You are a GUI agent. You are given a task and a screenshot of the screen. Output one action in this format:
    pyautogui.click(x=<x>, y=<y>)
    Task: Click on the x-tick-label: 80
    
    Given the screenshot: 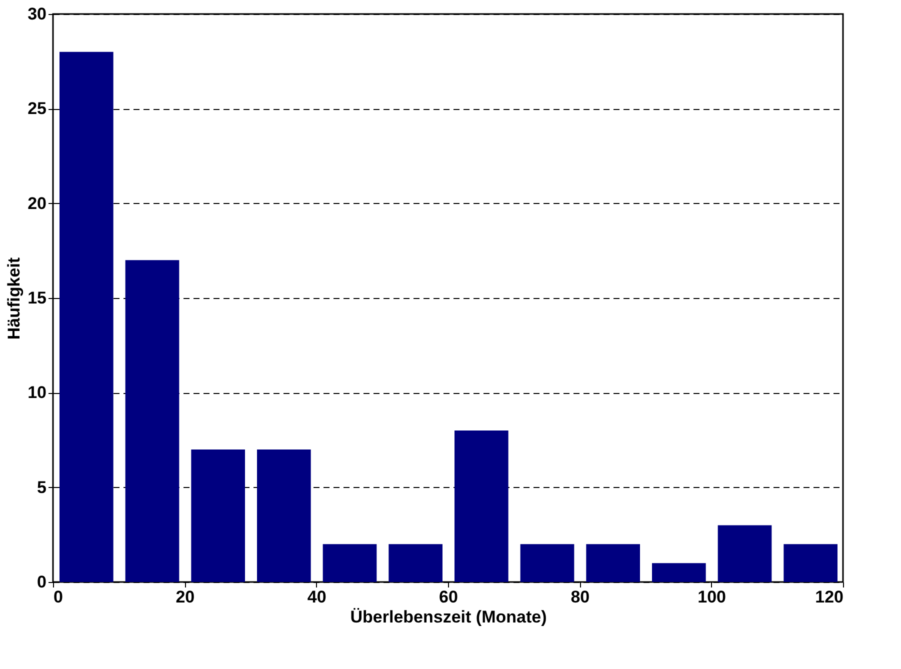 What is the action you would take?
    pyautogui.click(x=580, y=597)
    